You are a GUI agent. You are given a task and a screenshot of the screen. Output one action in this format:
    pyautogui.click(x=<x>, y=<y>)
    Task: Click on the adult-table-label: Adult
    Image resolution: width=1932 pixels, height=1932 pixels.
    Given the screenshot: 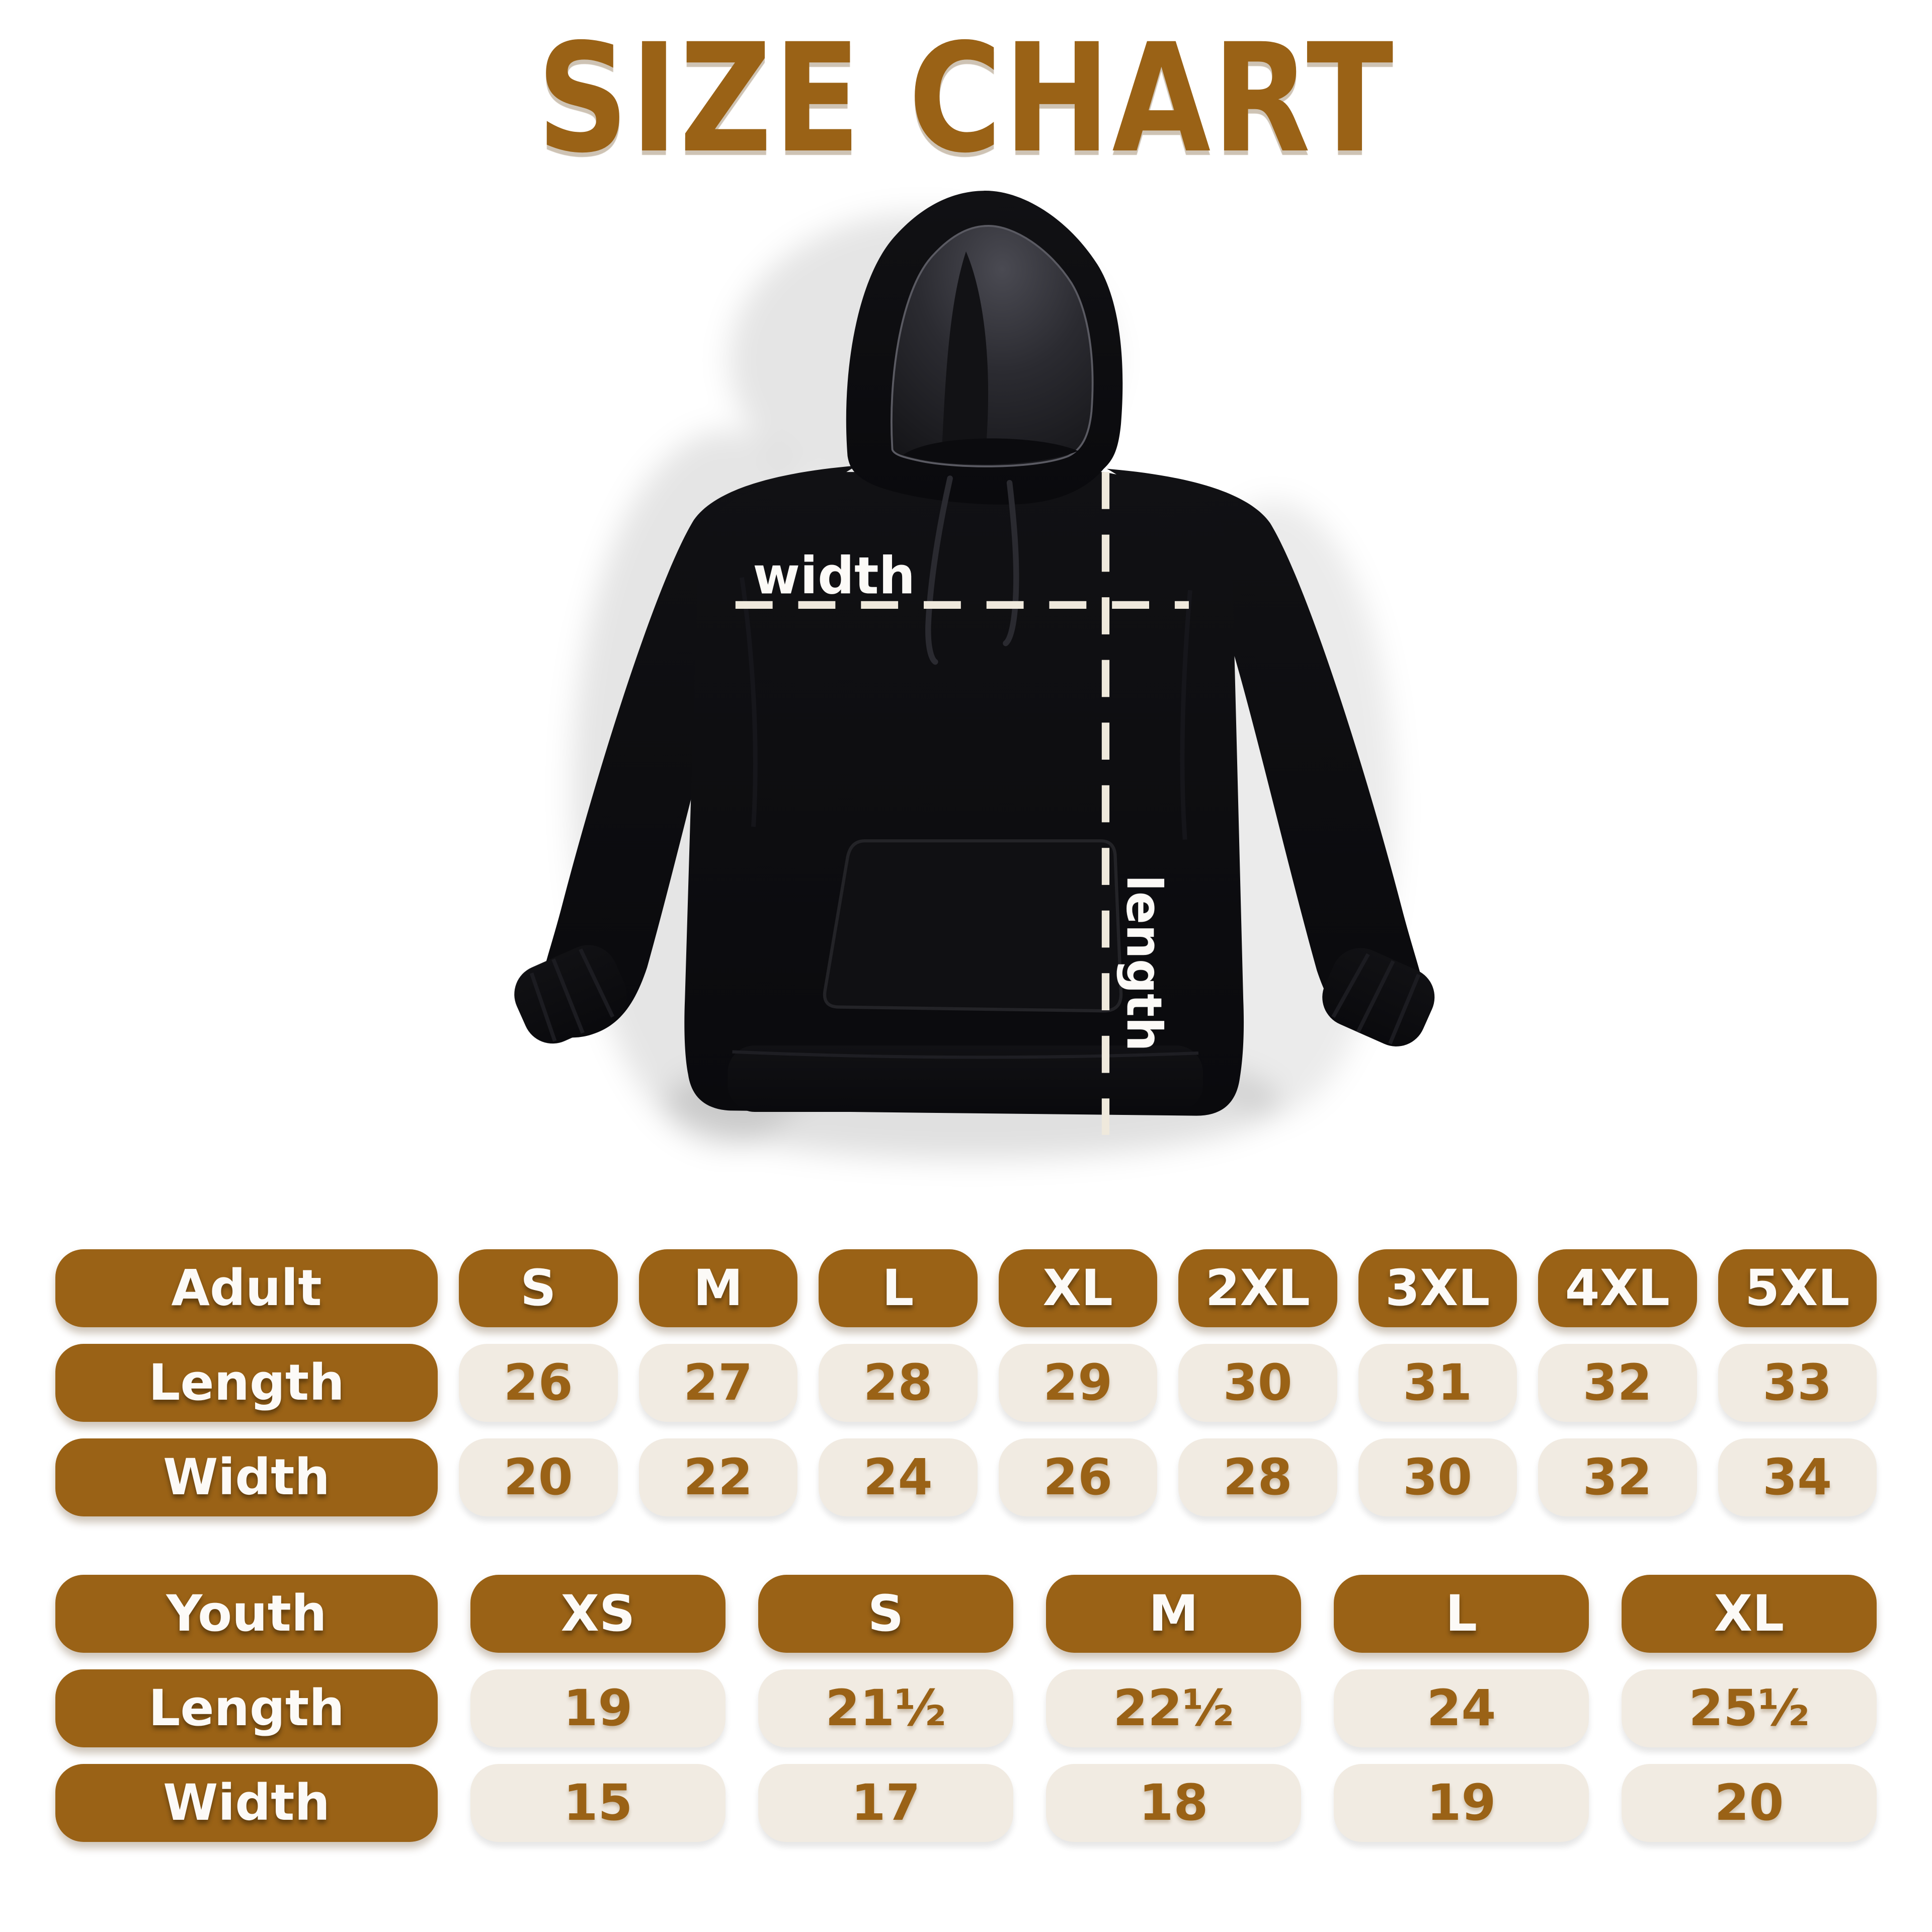 What is the action you would take?
    pyautogui.click(x=247, y=1288)
    